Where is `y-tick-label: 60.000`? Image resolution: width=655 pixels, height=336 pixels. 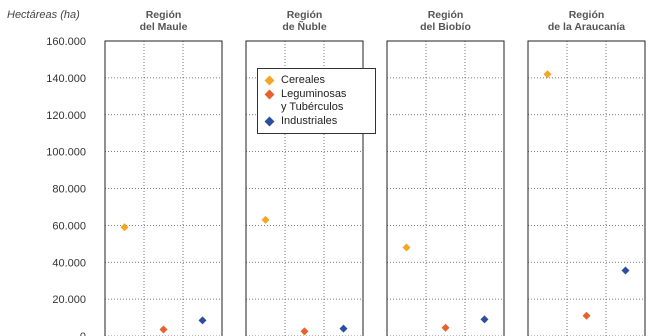 y-tick-label: 60.000 is located at coordinates (69, 226).